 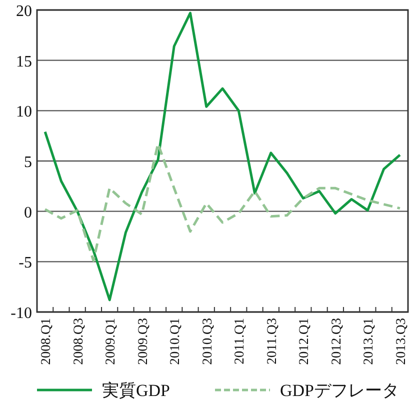 I want to click on x-tick-label: 2009.Q1, so click(x=110, y=341).